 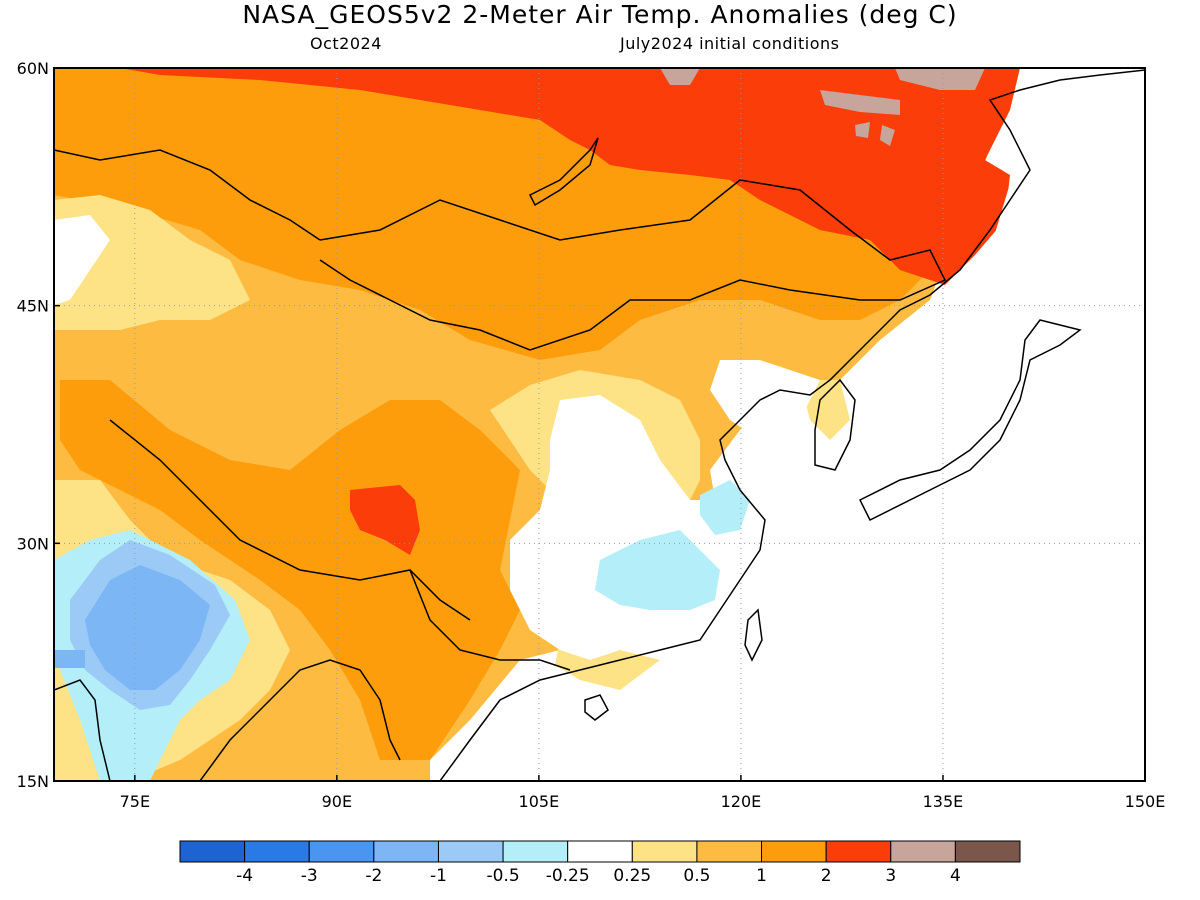 I want to click on colorbar-label: 0.25, so click(x=632, y=876).